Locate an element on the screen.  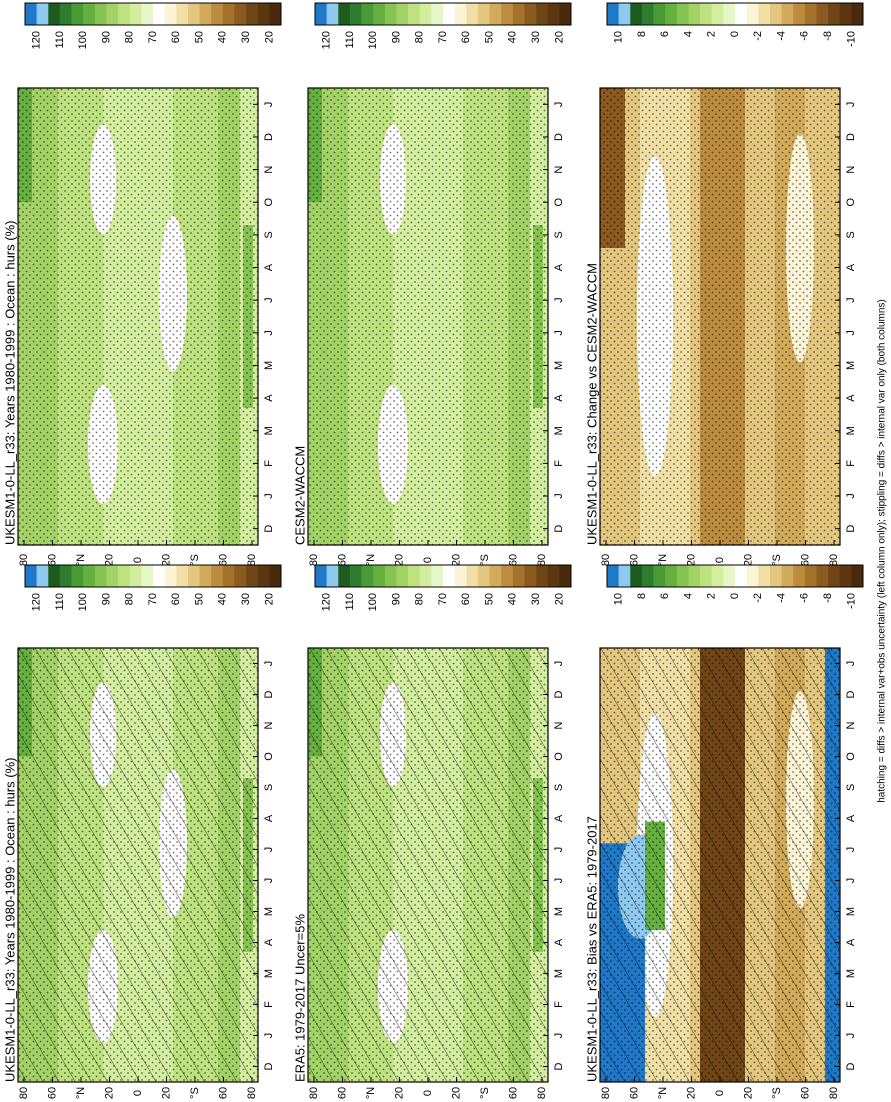
colorbar-label: -10 is located at coordinates (851, 601).